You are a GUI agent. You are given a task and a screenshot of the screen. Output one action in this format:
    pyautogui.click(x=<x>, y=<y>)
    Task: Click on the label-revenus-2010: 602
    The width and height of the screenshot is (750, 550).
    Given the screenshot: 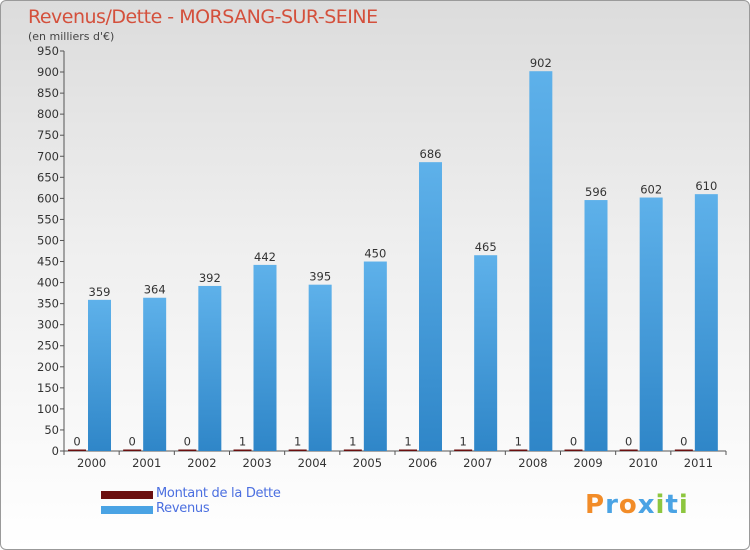 What is the action you would take?
    pyautogui.click(x=651, y=190)
    